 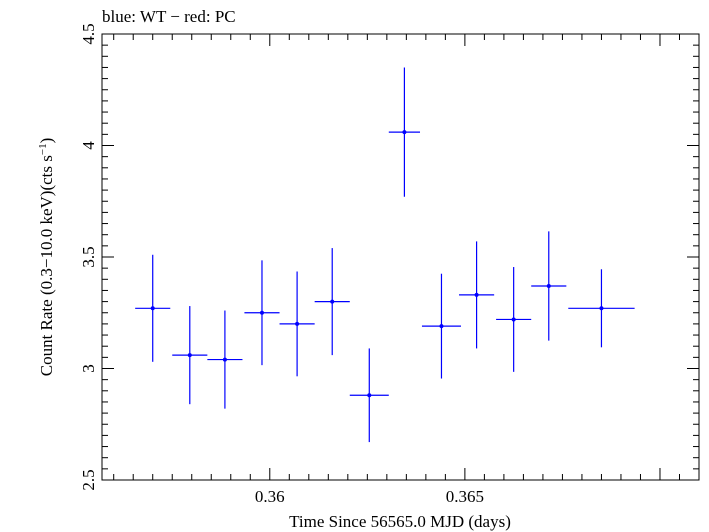 What do you see at coordinates (46, 265) in the screenshot?
I see `y-axis-label-main: Count Rate (0.3−10.0 keV)(cts s` at bounding box center [46, 265].